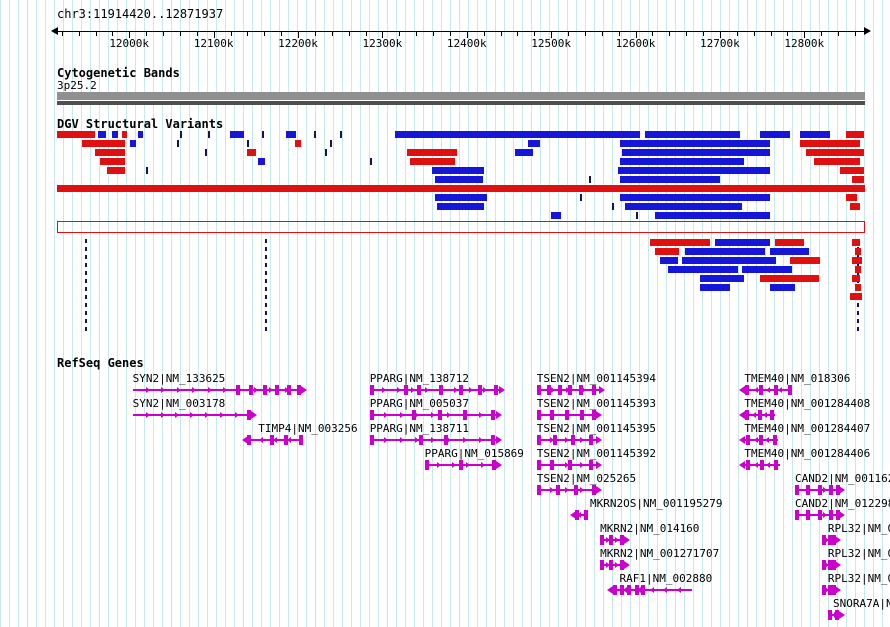 This screenshot has width=890, height=627. What do you see at coordinates (419, 378) in the screenshot?
I see `gene-label: PPARG|NM_138712` at bounding box center [419, 378].